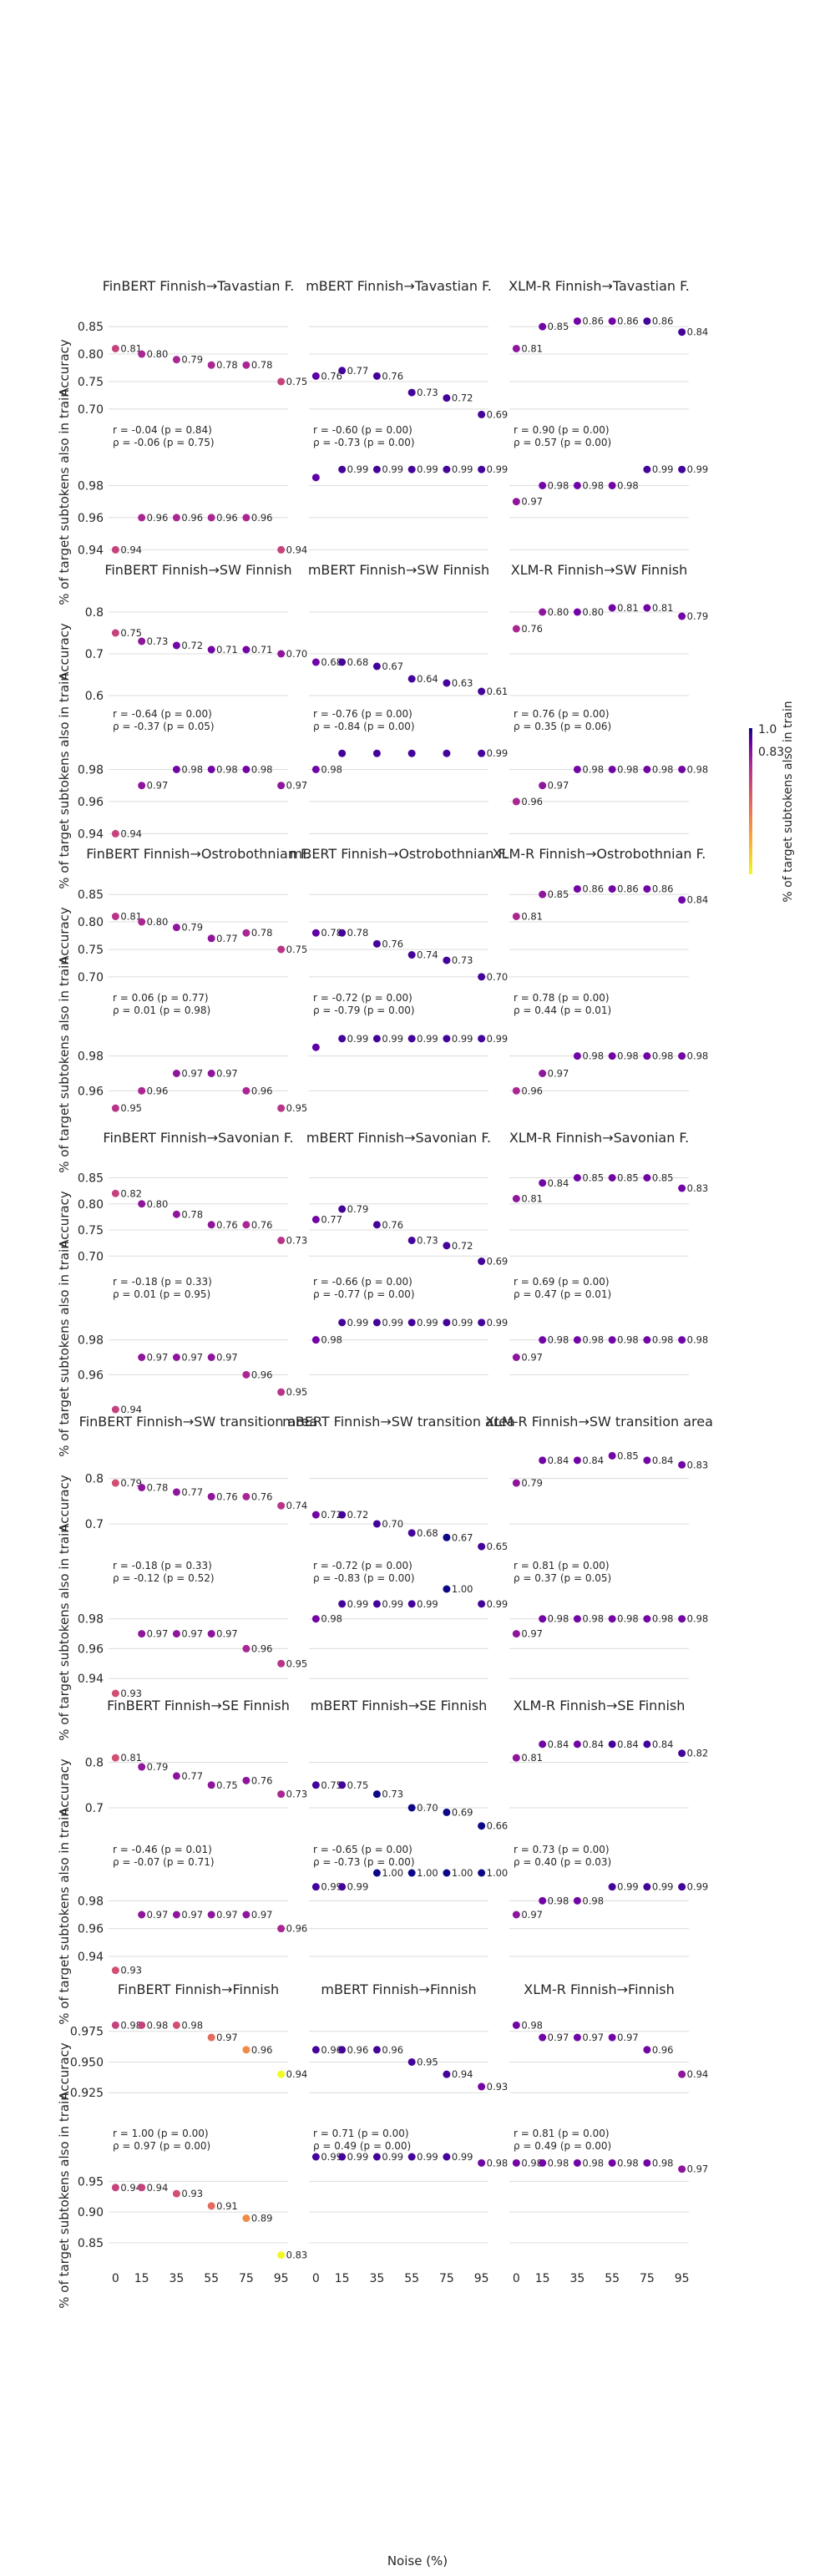 This screenshot has width=835, height=2576. Describe the element at coordinates (599, 286) in the screenshot. I see `panel-title: XLM-R Finnish→Tavastian F.` at that location.